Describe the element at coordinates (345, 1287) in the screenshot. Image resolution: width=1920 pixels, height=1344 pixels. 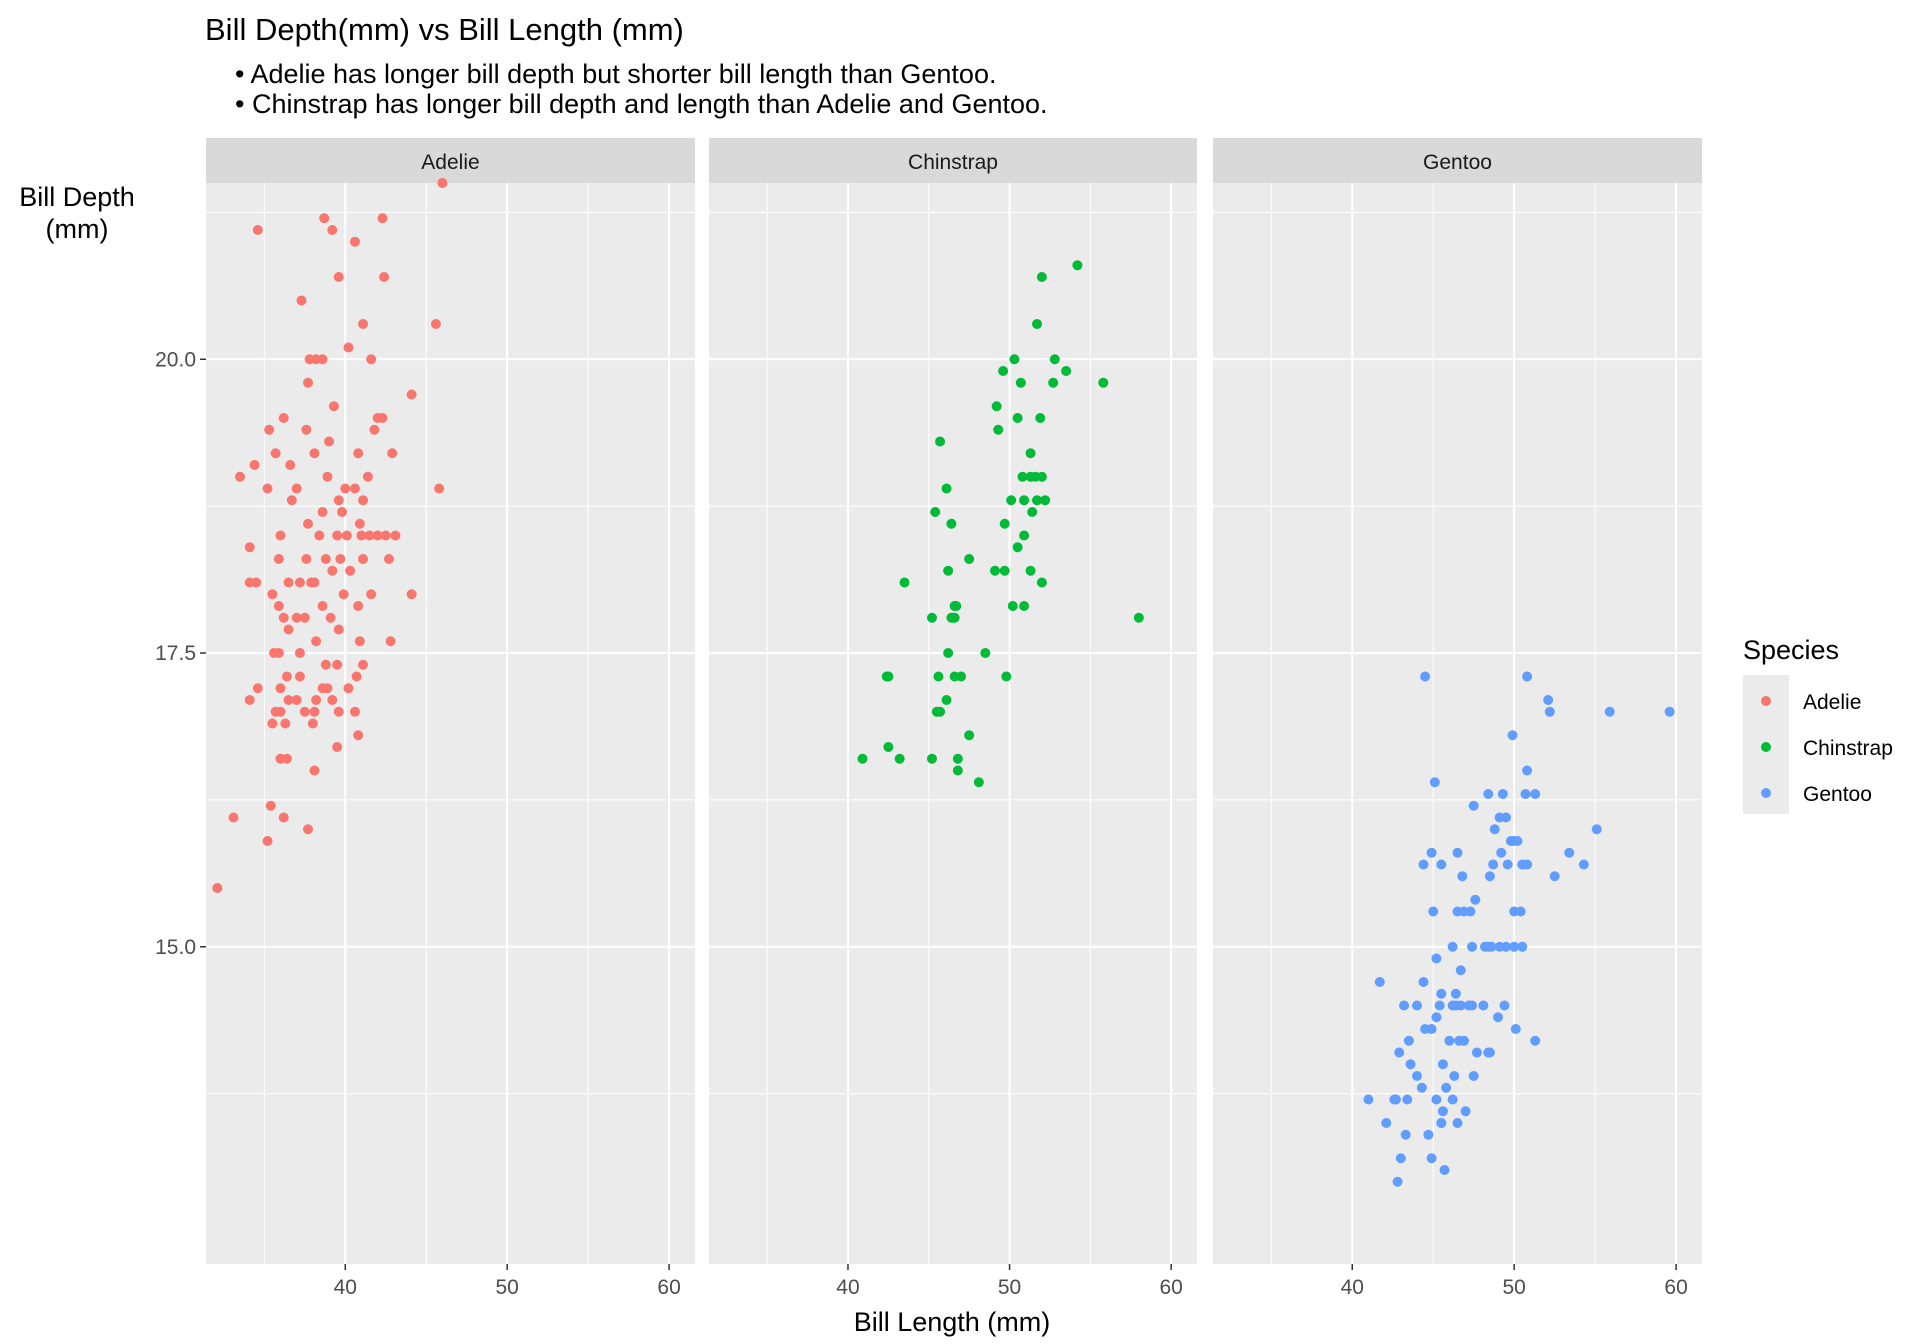
I see `x-tick-label: 40` at that location.